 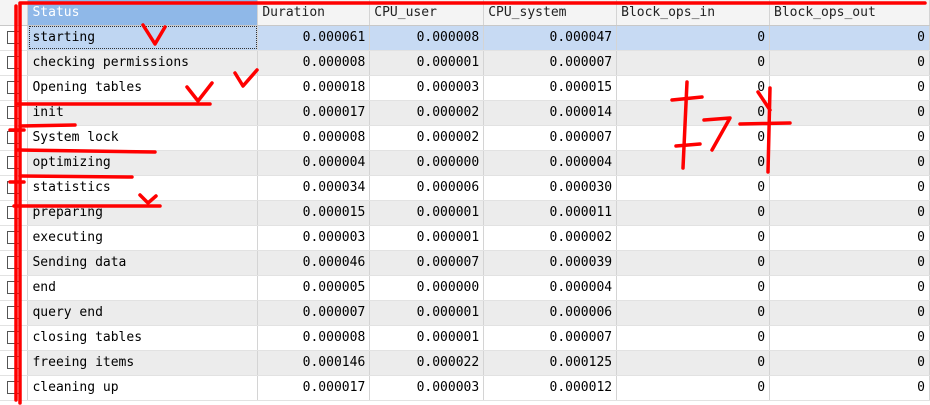 What do you see at coordinates (314, 188) in the screenshot?
I see `duration-cell: 0.000034` at bounding box center [314, 188].